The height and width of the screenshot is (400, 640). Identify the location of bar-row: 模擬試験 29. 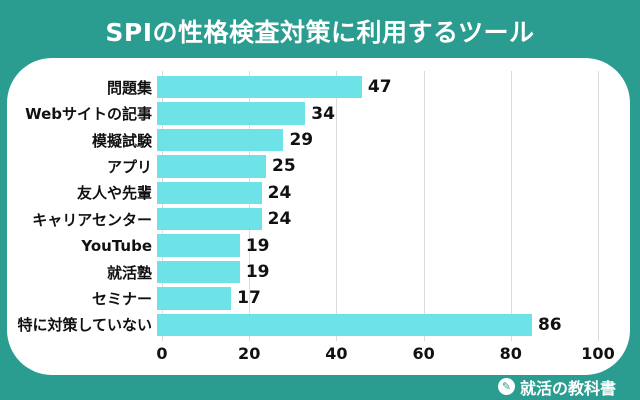
(302, 140).